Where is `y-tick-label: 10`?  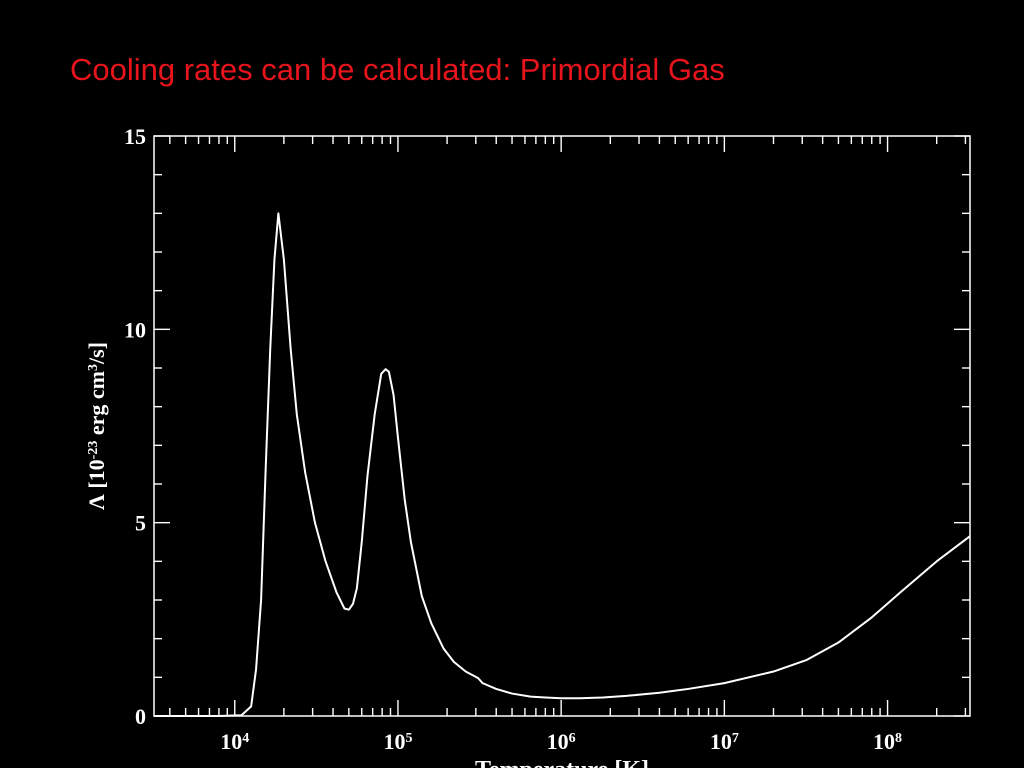 y-tick-label: 10 is located at coordinates (135, 329).